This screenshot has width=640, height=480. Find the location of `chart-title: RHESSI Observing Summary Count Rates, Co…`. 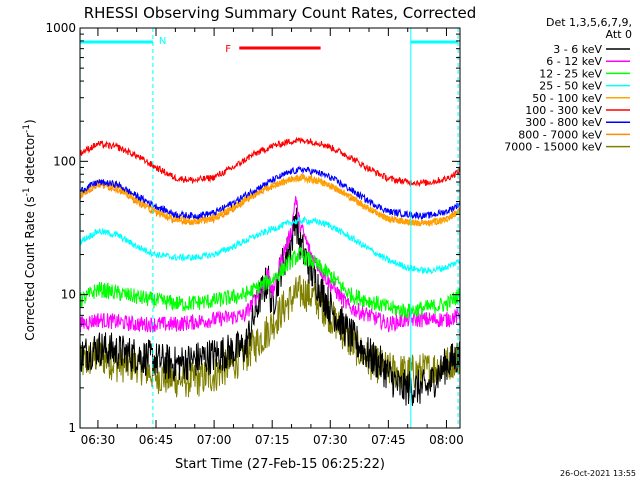

chart-title: RHESSI Observing Summary Count Rates, Co… is located at coordinates (280, 13).